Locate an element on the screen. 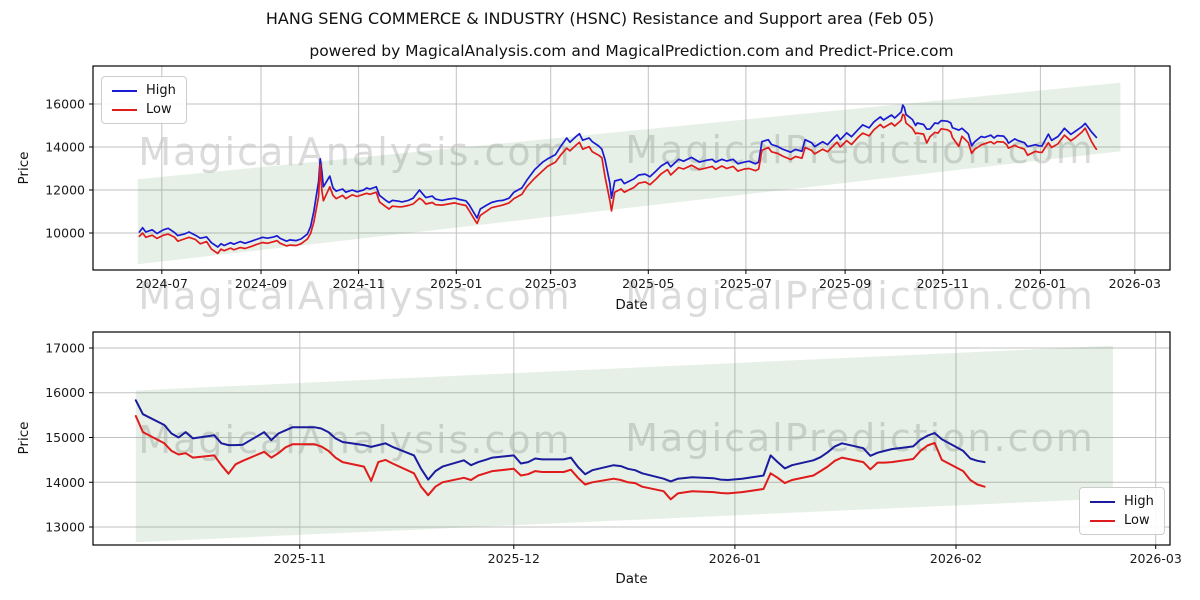  x-tick-label: 2026-02 is located at coordinates (956, 558).